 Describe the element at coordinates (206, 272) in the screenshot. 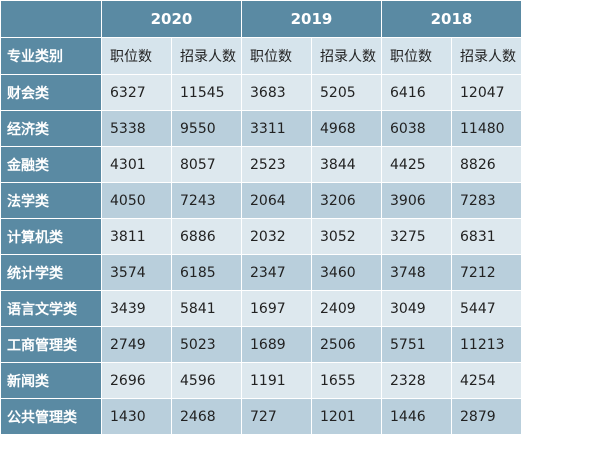

I see `value-cell: 6185` at that location.